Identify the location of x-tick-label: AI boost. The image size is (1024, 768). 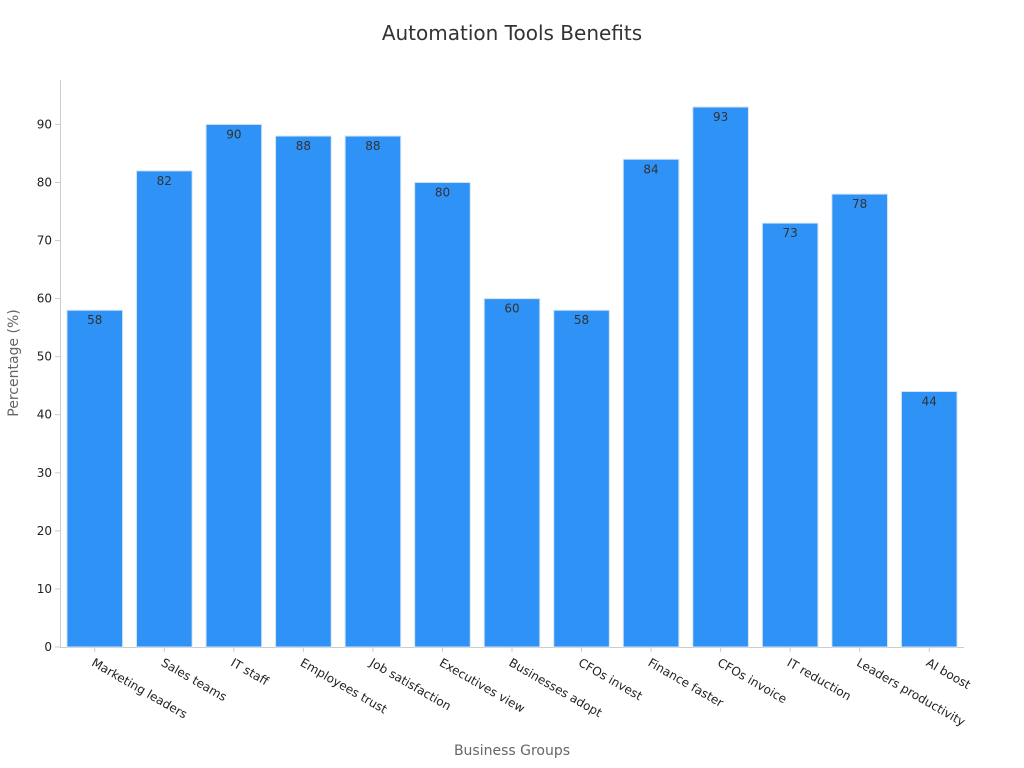
(949, 673).